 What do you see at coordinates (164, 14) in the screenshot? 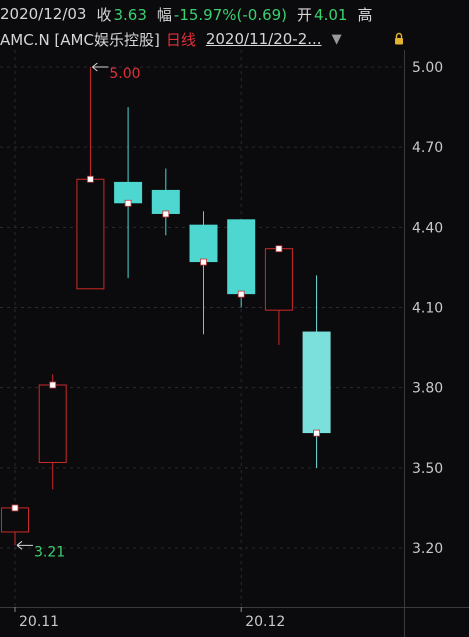
I see `change-label: 幅` at bounding box center [164, 14].